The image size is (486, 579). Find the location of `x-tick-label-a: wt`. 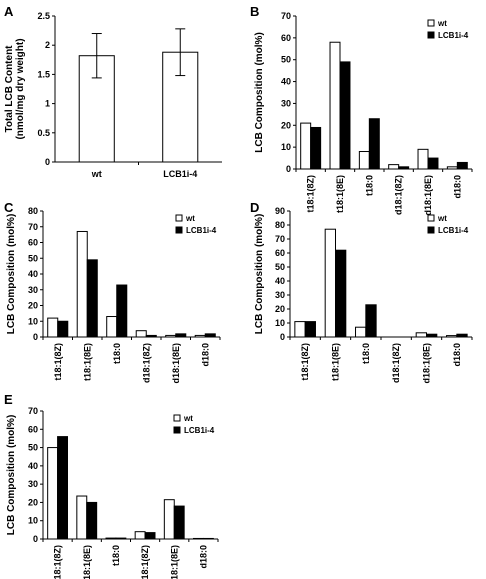

x-tick-label-a: wt is located at coordinates (96, 174).